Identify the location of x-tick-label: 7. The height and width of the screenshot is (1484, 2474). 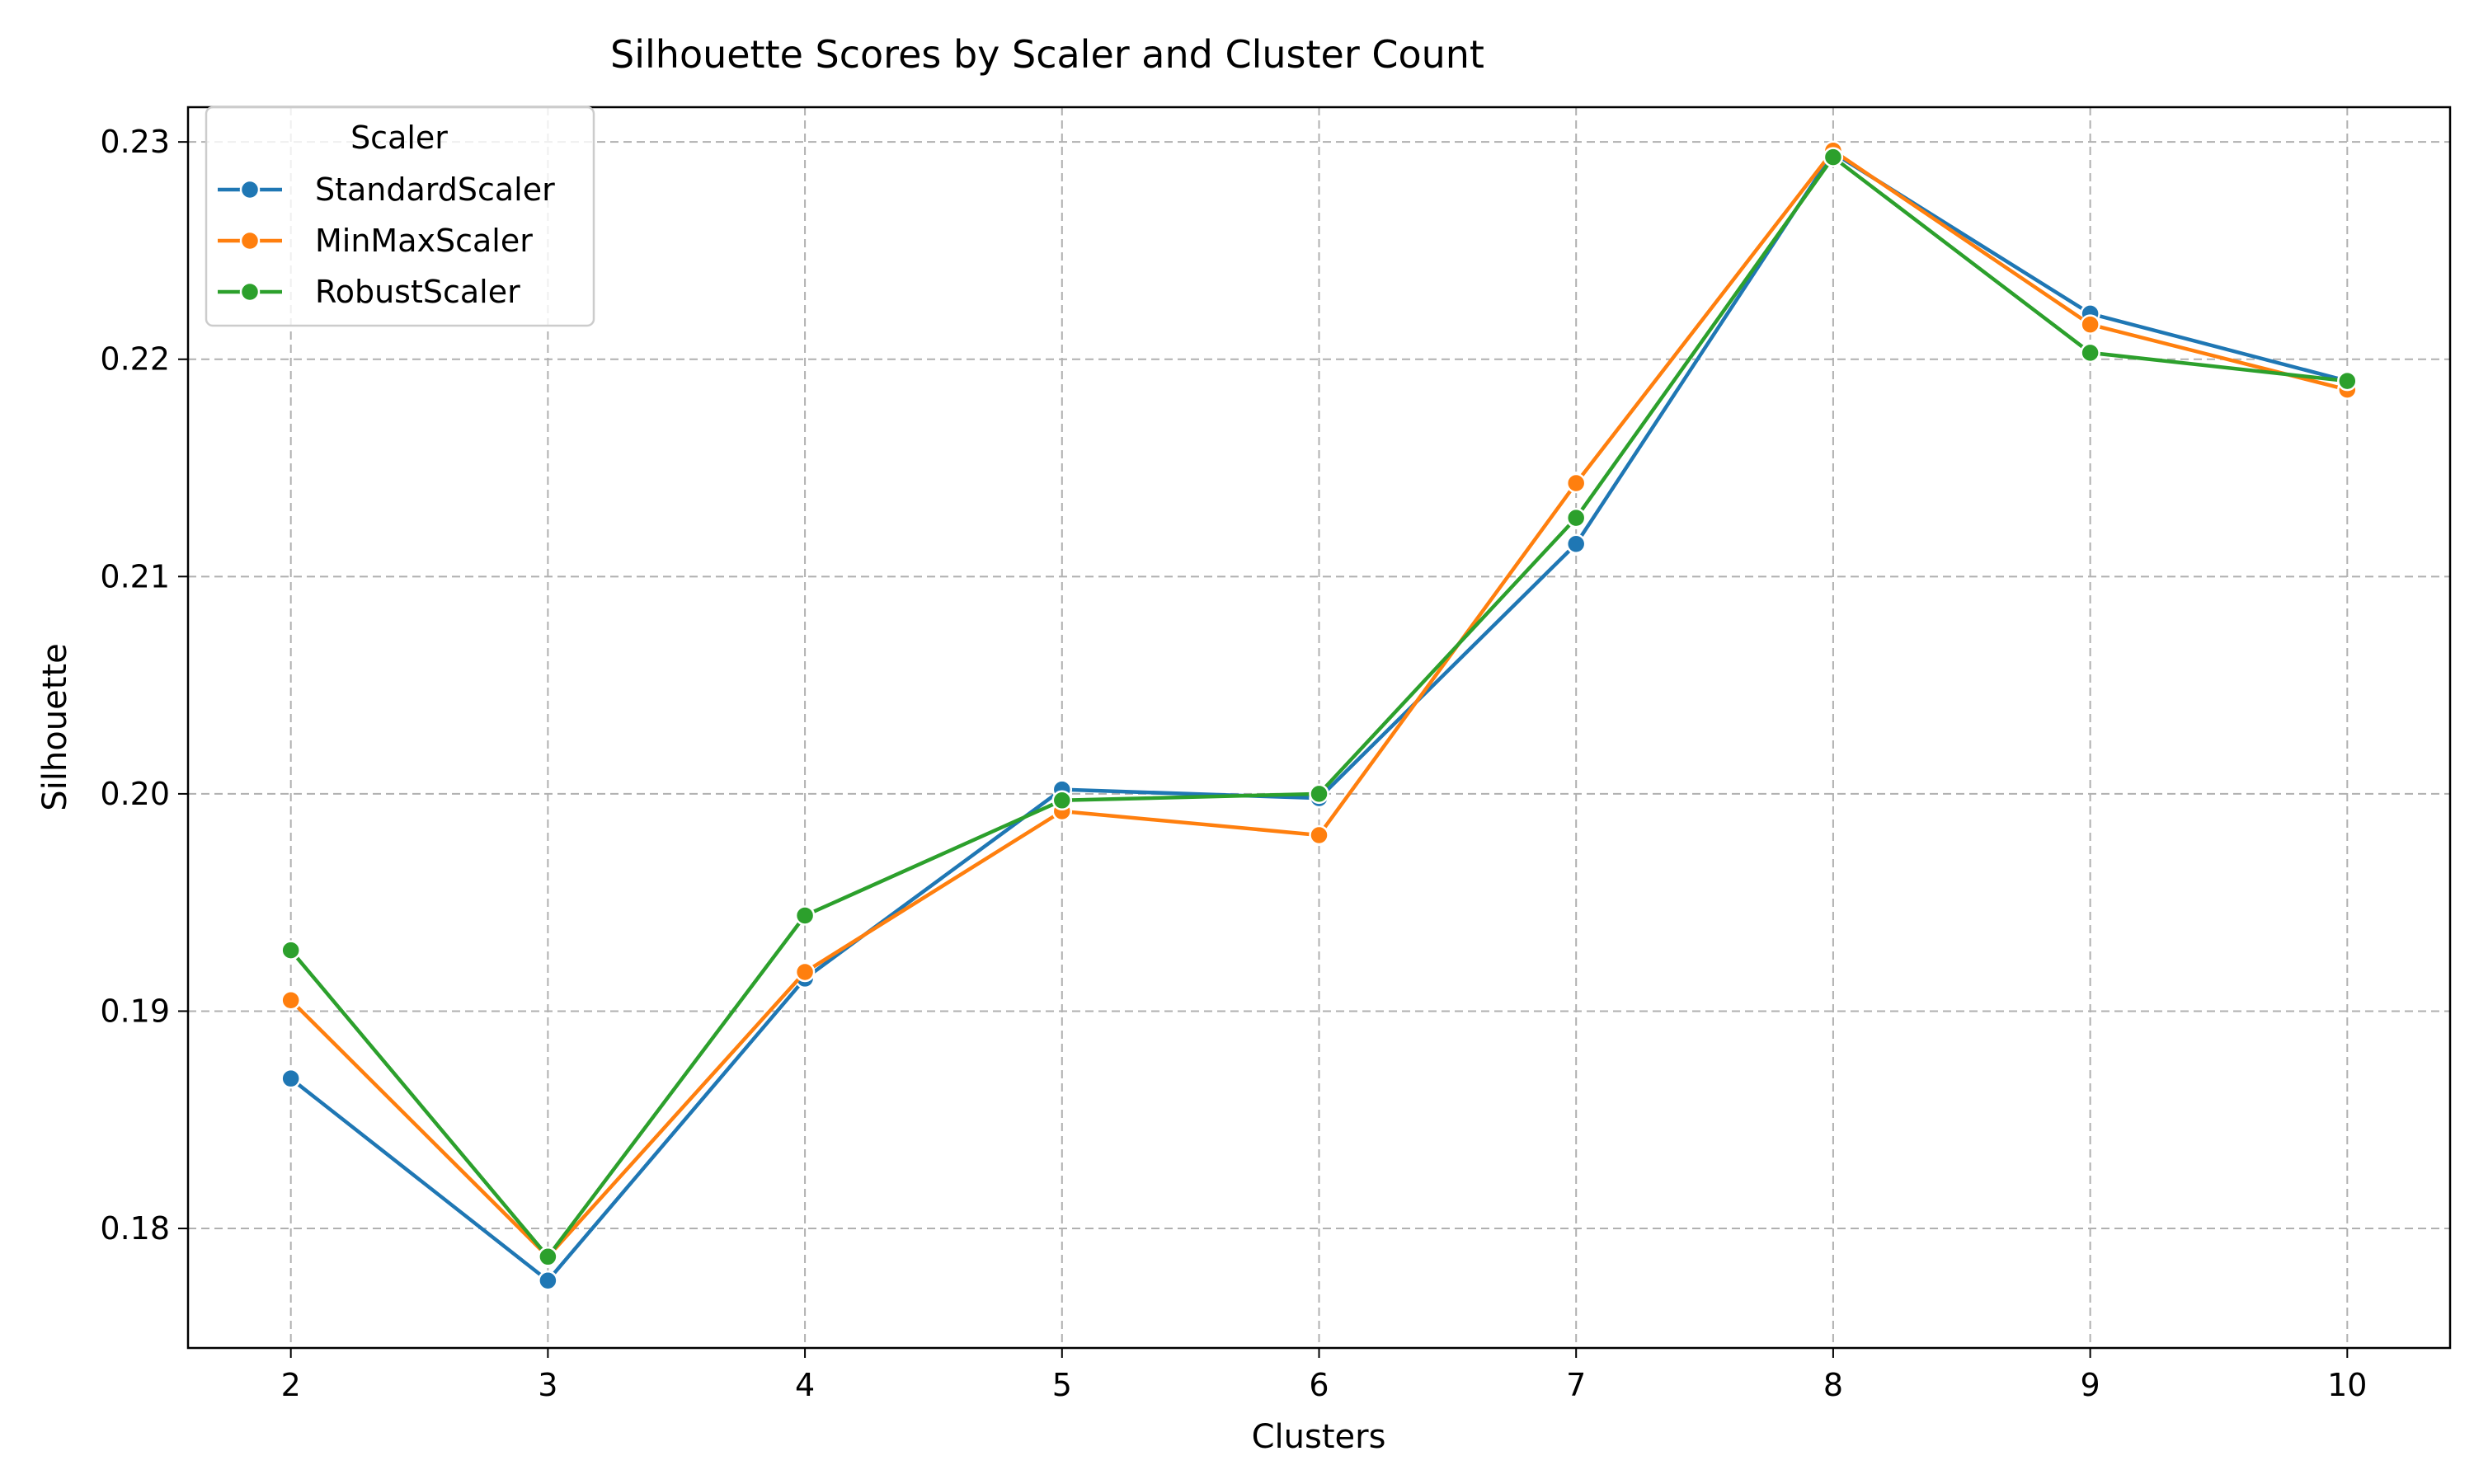
(1576, 1385).